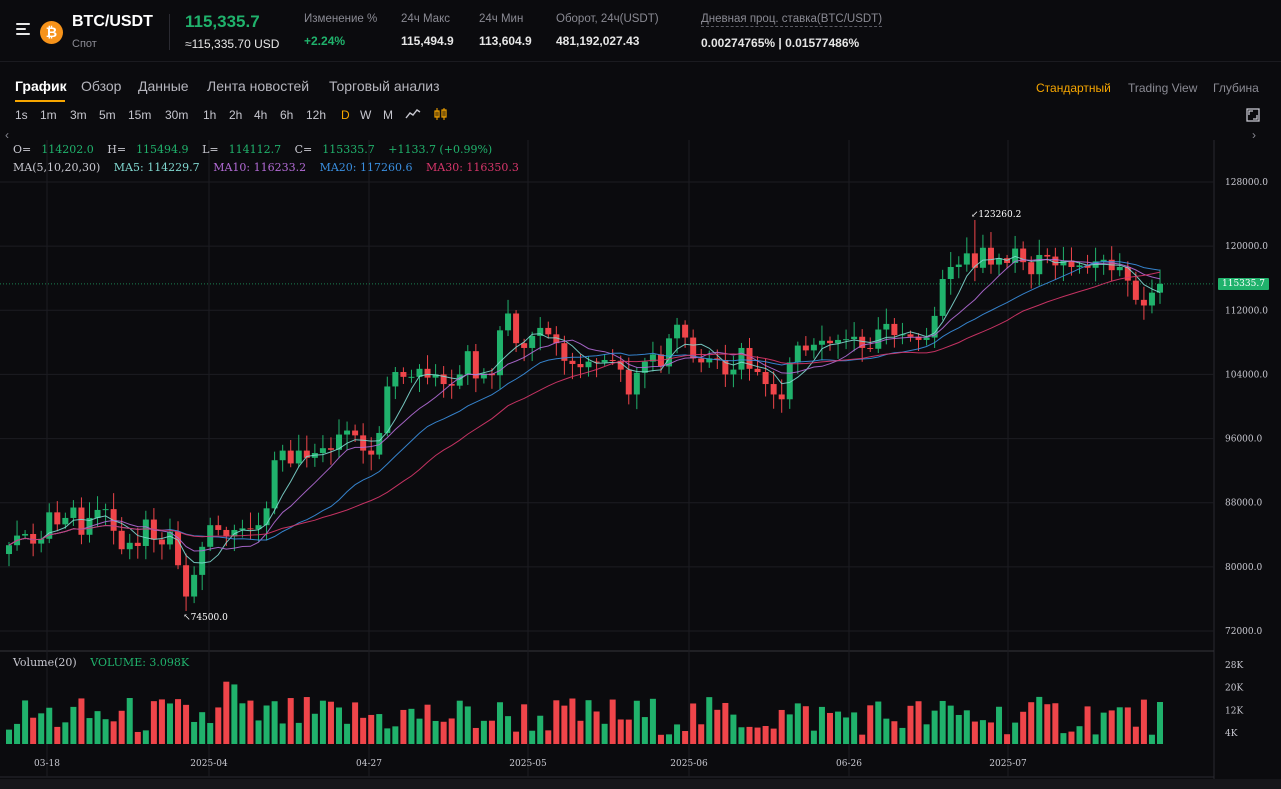 The image size is (1281, 789). I want to click on volume-legend: Volume(20) VOLUME: 3.098K, so click(106, 662).